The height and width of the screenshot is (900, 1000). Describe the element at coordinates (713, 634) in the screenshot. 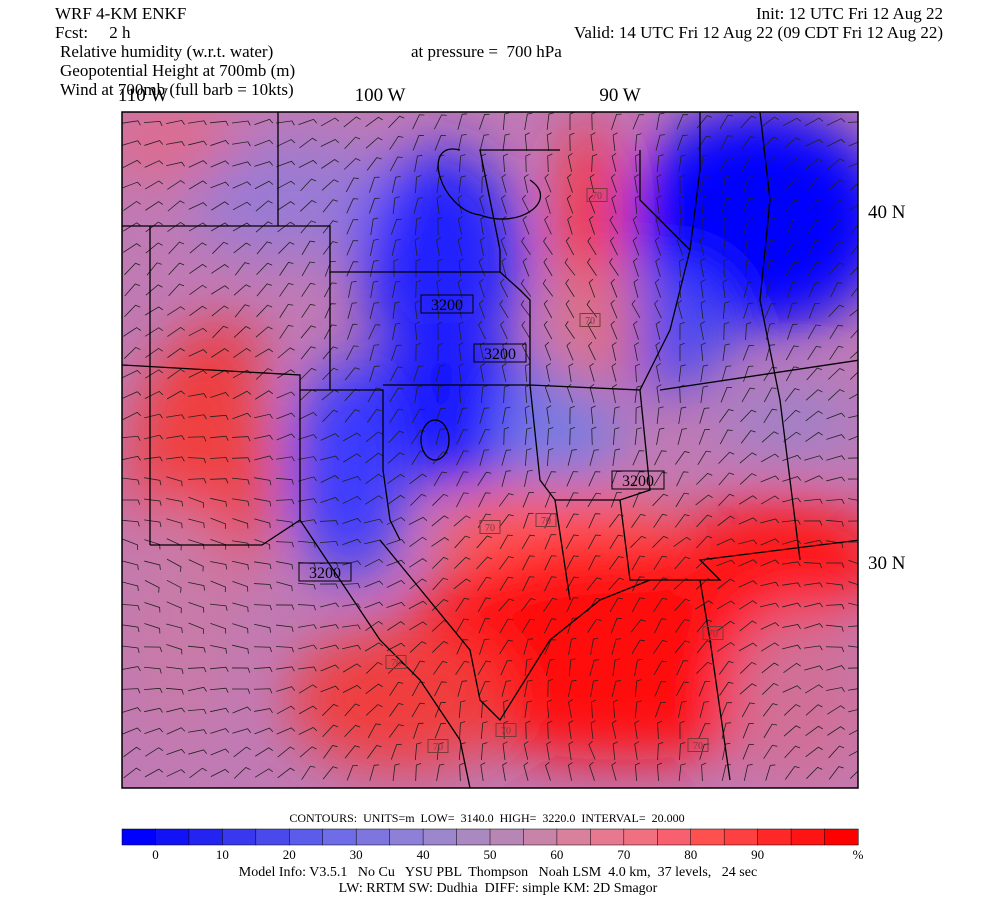

I see `contour-label: 70` at that location.